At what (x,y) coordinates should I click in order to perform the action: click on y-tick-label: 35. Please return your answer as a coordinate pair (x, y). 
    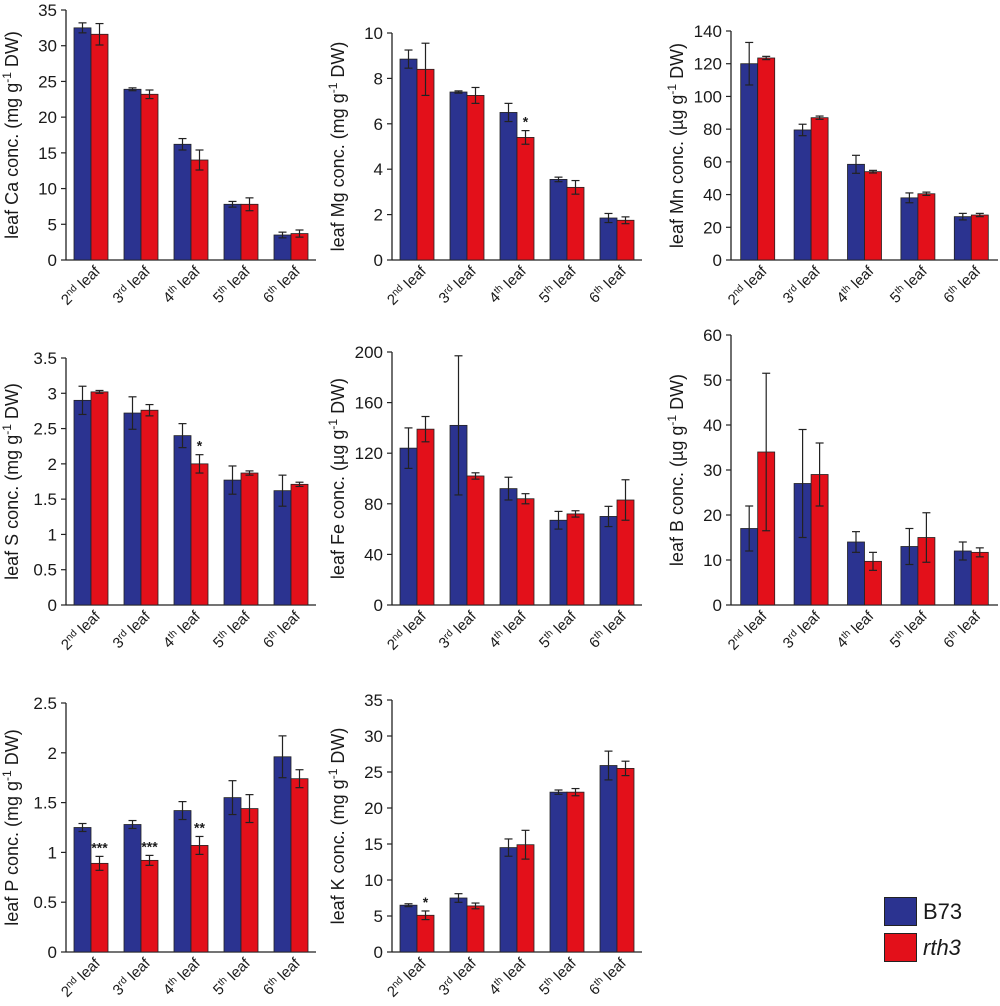
    Looking at the image, I should click on (47, 10).